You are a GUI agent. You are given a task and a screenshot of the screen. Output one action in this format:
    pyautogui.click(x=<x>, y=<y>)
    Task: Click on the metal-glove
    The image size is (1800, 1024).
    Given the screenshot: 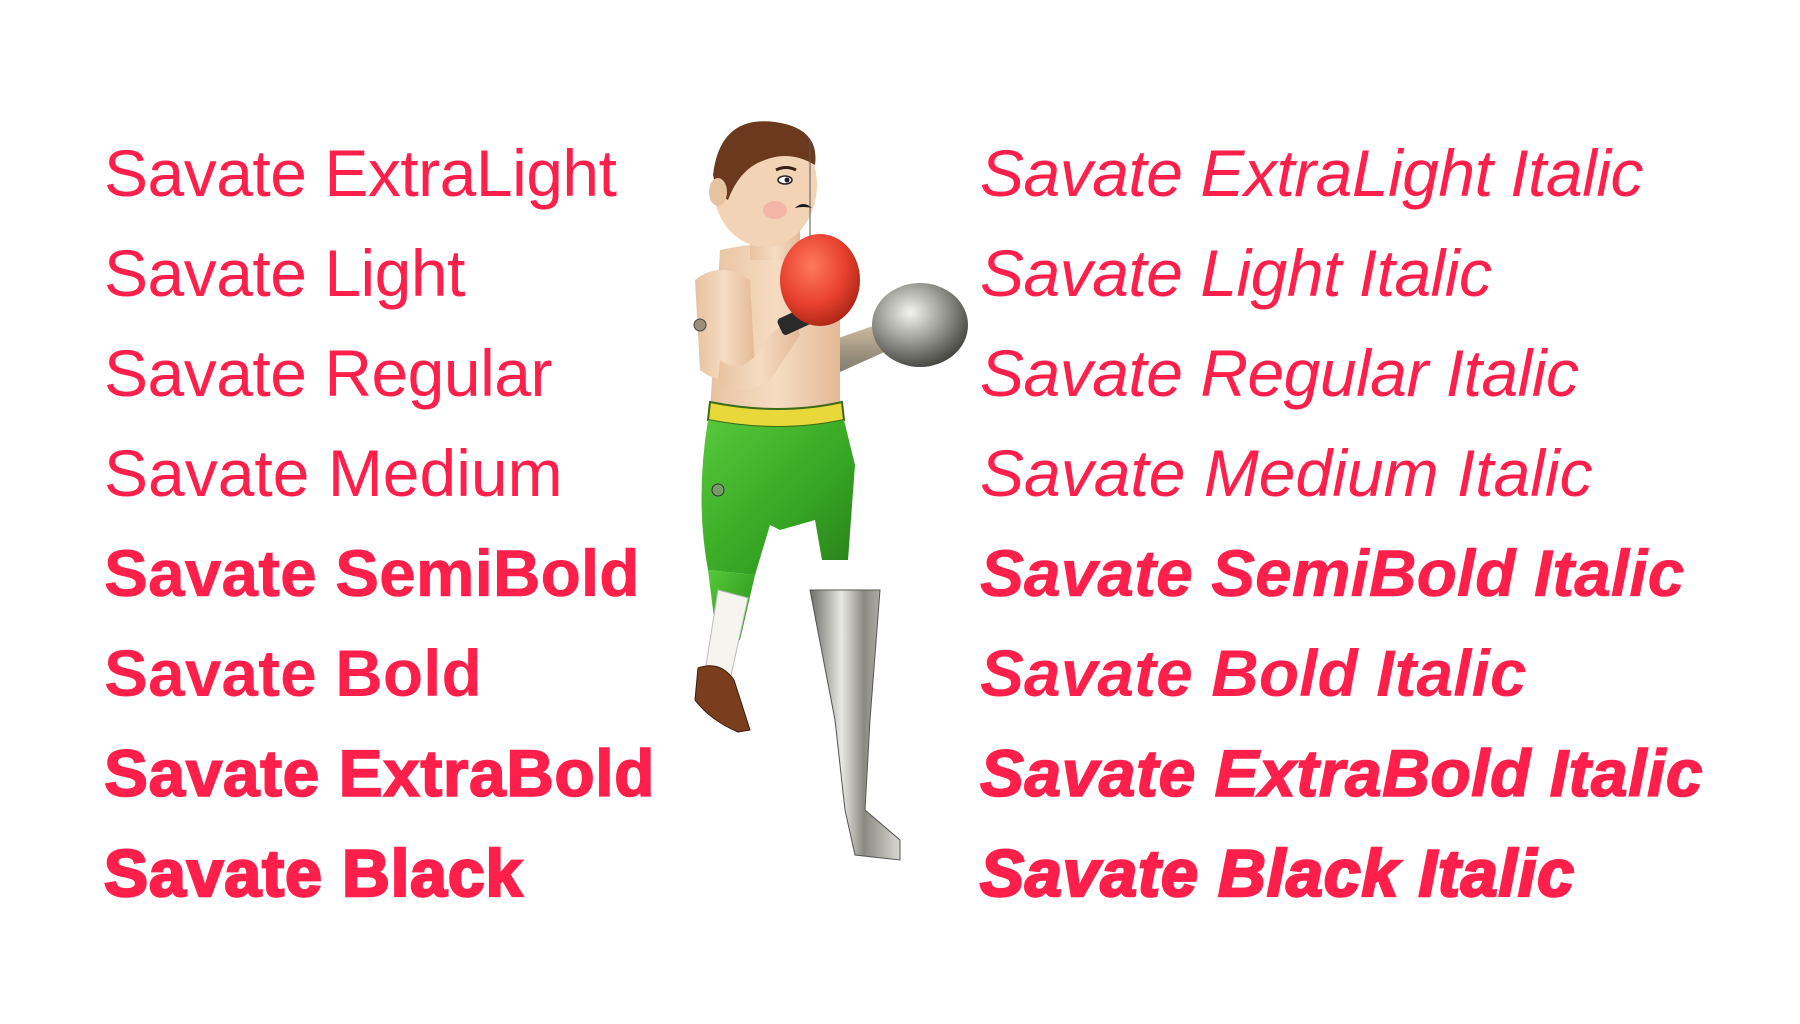 What is the action you would take?
    pyautogui.click(x=920, y=325)
    